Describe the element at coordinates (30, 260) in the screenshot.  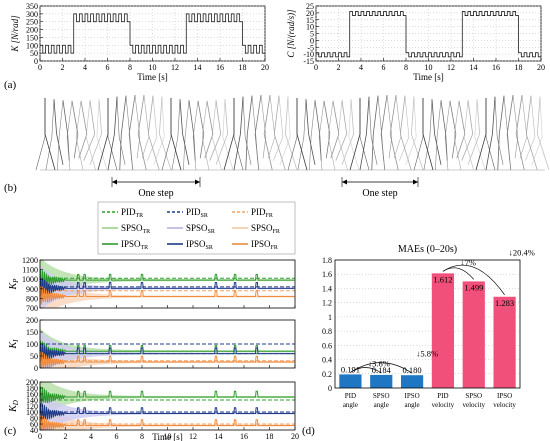
I see `y-tick-label: 1200` at that location.